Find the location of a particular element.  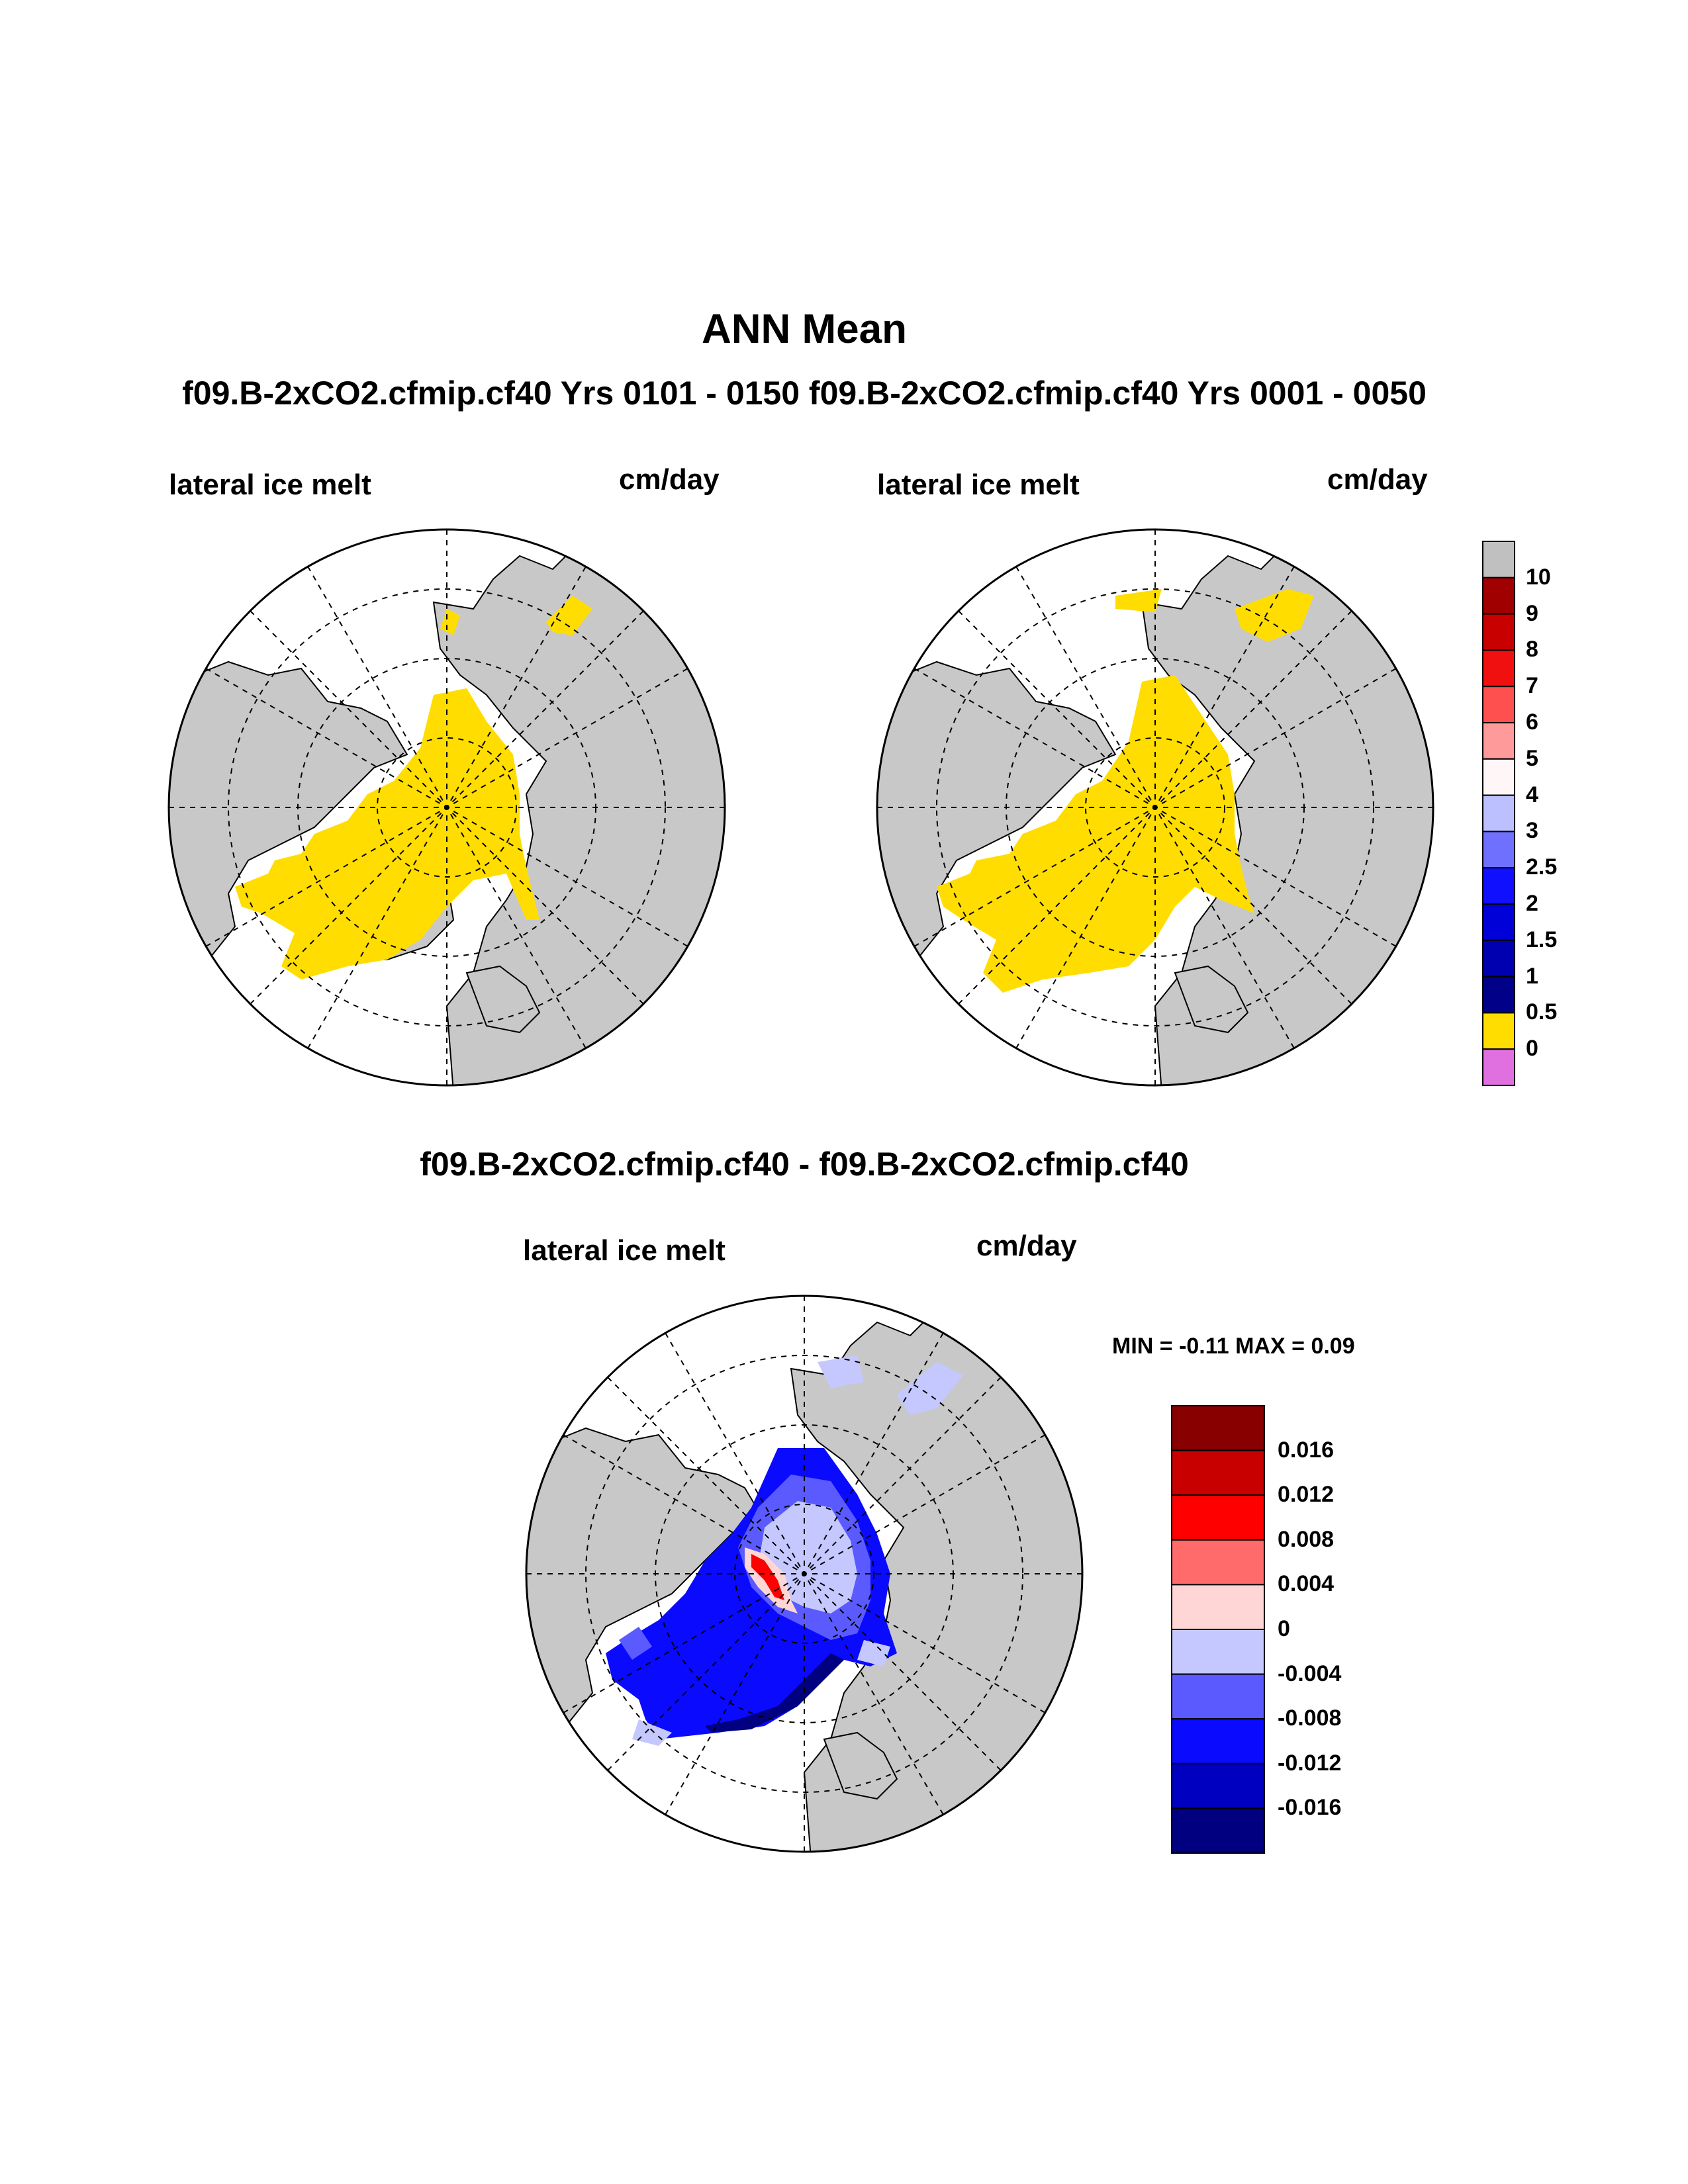

colorbar-tick-label: 6 is located at coordinates (1532, 722).